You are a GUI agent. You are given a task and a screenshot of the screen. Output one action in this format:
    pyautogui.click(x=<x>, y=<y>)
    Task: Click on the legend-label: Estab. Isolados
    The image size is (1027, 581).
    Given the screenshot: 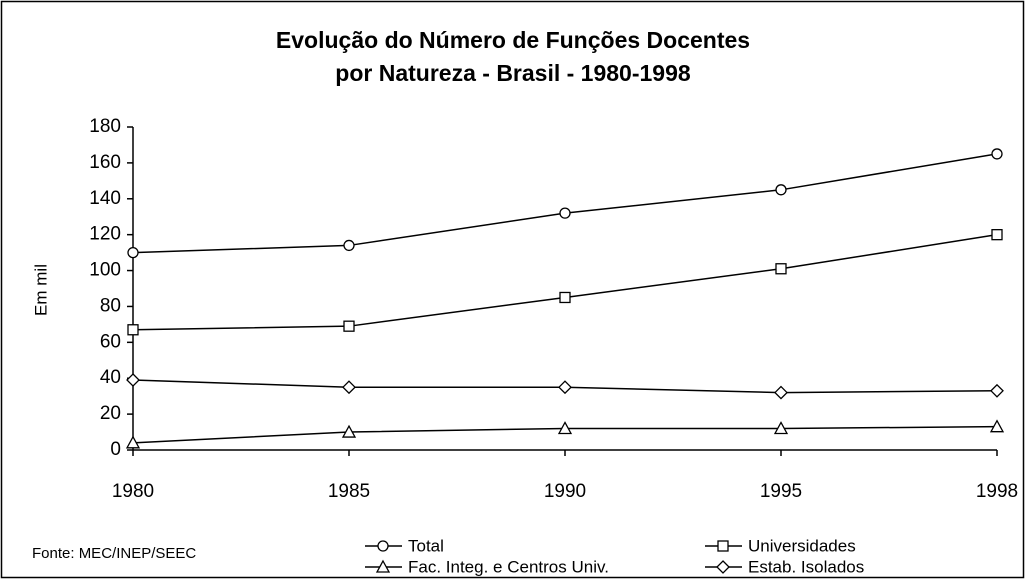 What is the action you would take?
    pyautogui.click(x=806, y=566)
    